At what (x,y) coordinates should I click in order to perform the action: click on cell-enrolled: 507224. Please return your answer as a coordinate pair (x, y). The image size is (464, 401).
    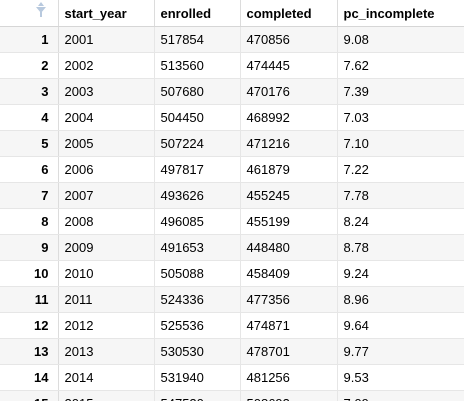
    Looking at the image, I should click on (197, 144).